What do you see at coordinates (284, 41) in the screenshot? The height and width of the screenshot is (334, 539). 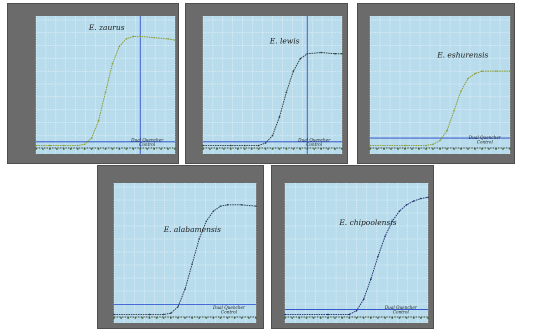 I see `species-label: E. lewis` at bounding box center [284, 41].